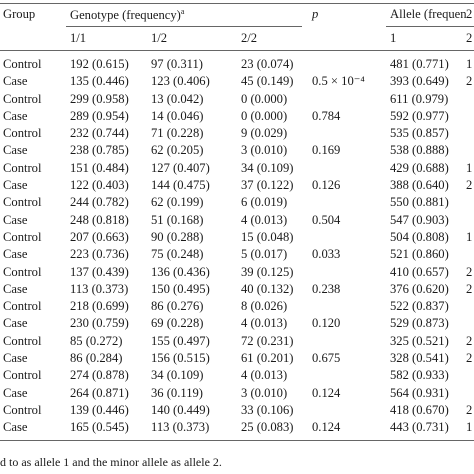  What do you see at coordinates (393, 38) in the screenshot?
I see `subheader-a1: 1` at bounding box center [393, 38].